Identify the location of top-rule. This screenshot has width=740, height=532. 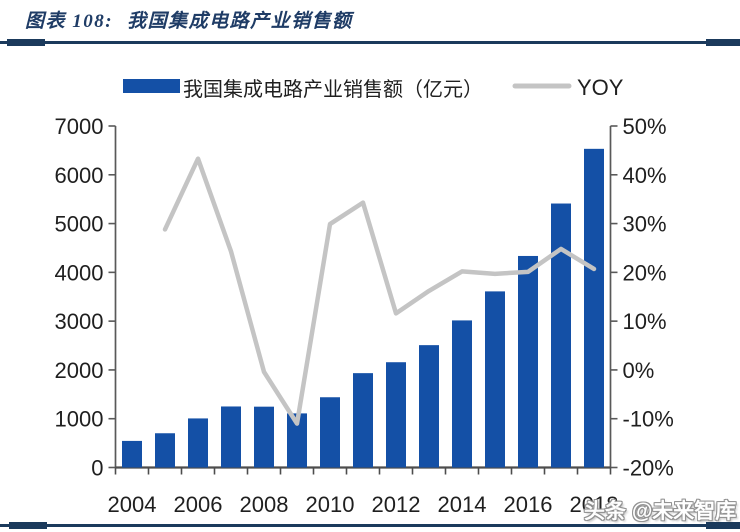
(370, 42).